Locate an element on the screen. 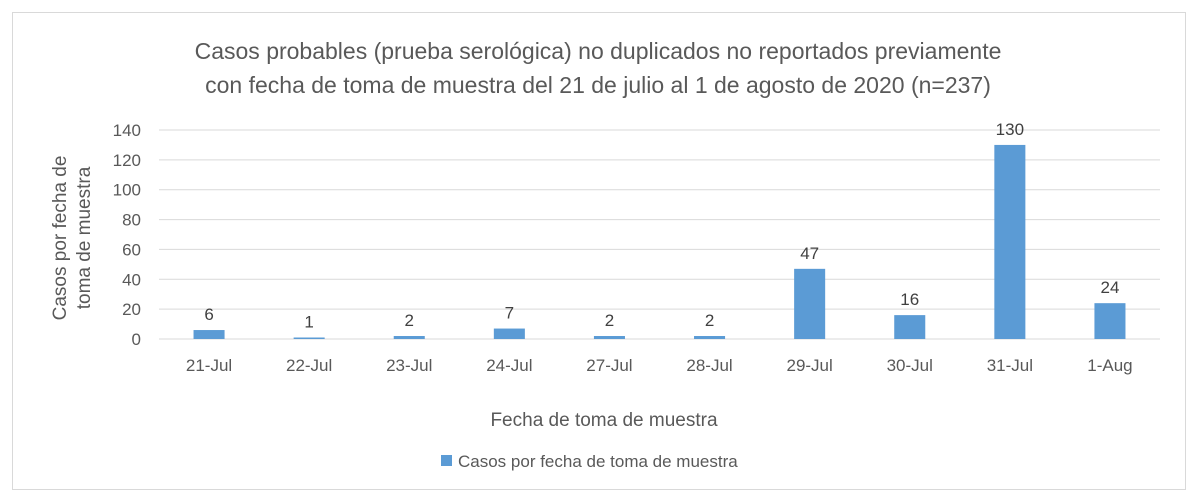 The width and height of the screenshot is (1200, 503). x-tick-label: 22-Jul is located at coordinates (309, 365).